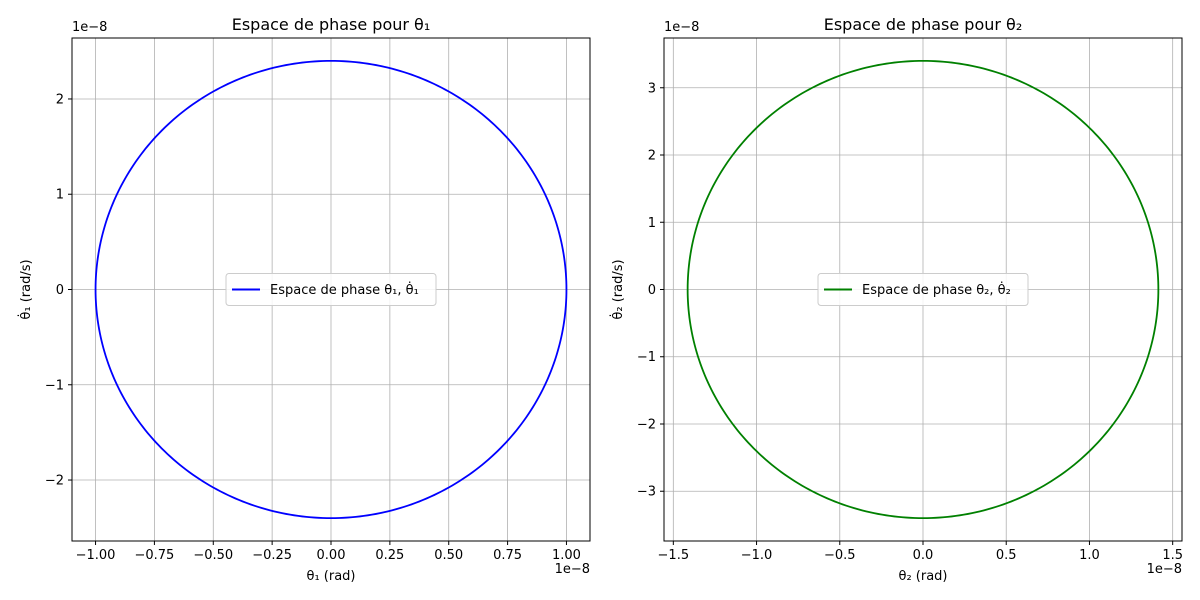 Image resolution: width=1200 pixels, height=600 pixels. I want to click on x-axis-label: θ₂ (rad), so click(922, 576).